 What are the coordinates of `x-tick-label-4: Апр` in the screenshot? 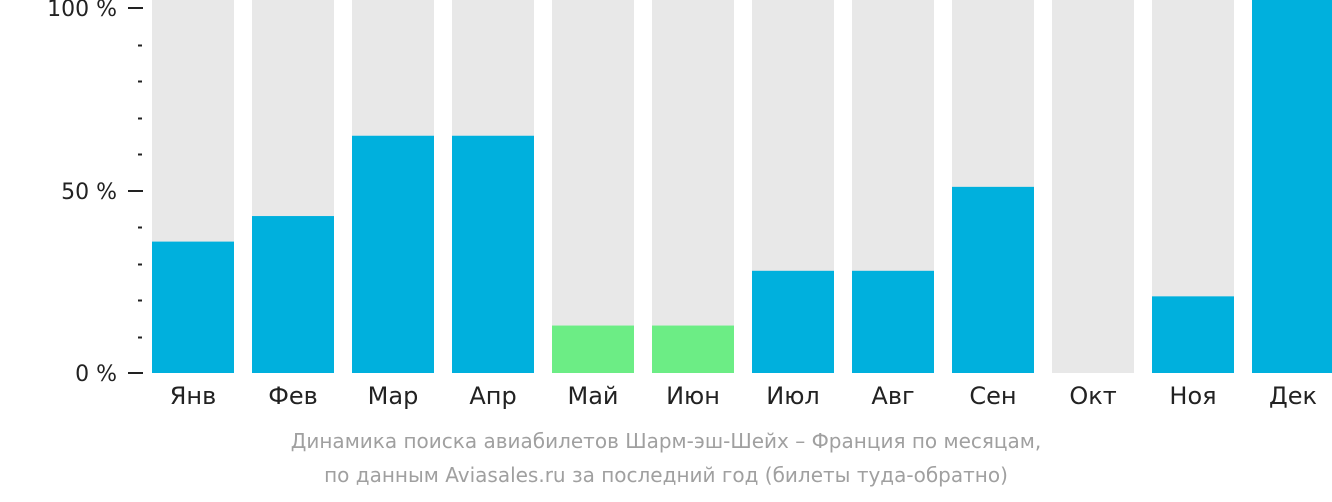 It's located at (492, 396).